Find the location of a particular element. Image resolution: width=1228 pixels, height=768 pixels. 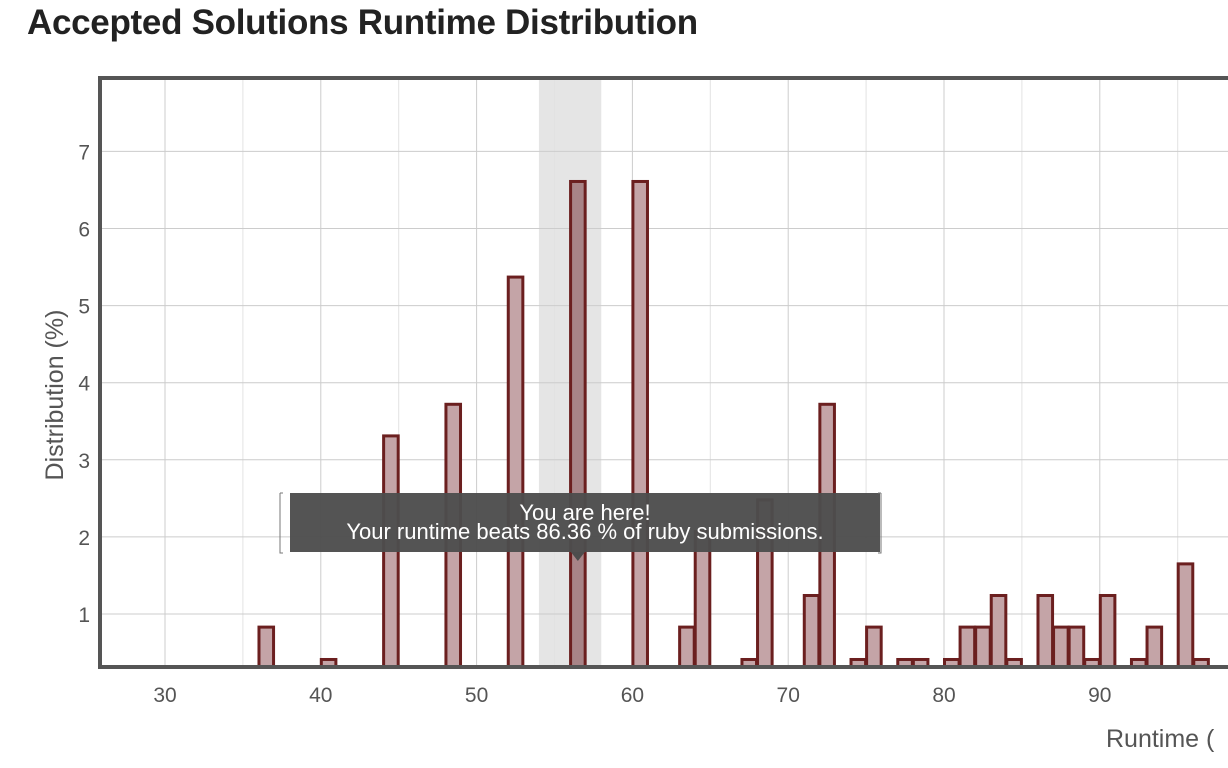

x-tick-label: 30 is located at coordinates (164, 695).